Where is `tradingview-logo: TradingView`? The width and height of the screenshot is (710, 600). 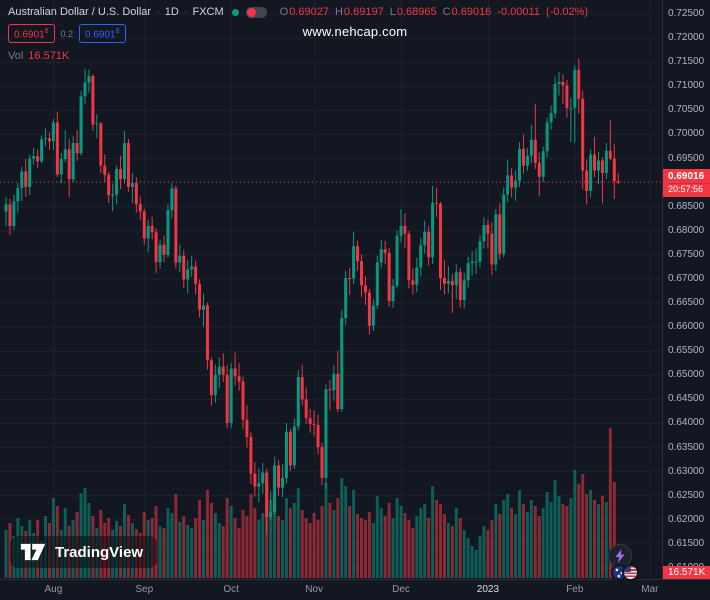
tradingview-logo: TradingView is located at coordinates (84, 552).